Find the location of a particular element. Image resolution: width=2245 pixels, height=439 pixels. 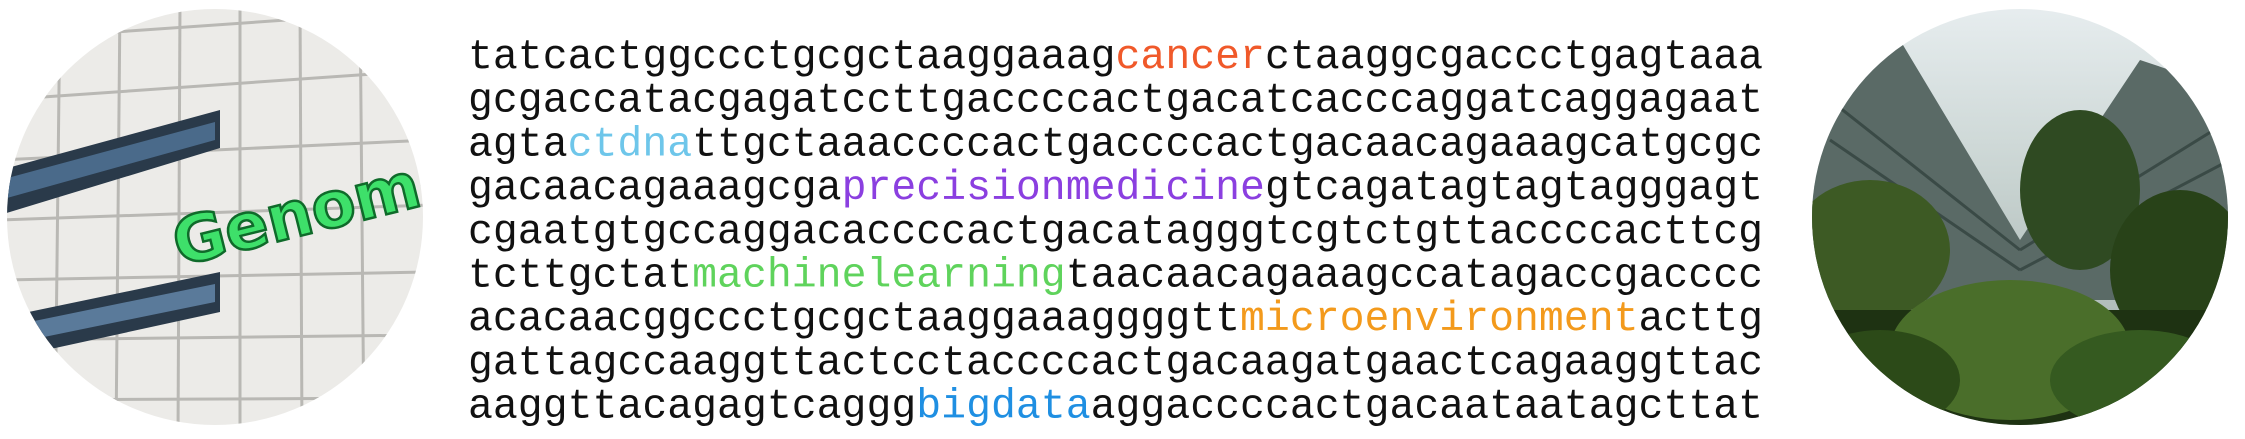

keyword: cancer is located at coordinates (1190, 57).